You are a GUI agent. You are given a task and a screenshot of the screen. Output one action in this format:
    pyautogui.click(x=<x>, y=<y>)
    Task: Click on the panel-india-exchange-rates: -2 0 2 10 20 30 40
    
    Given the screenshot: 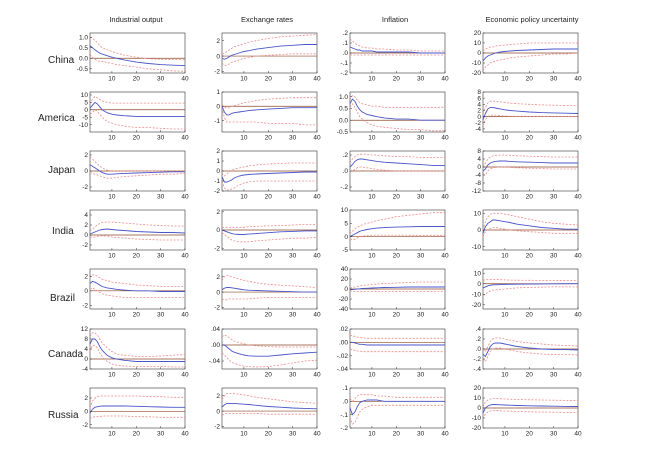 What is the action you would take?
    pyautogui.click(x=267, y=234)
    